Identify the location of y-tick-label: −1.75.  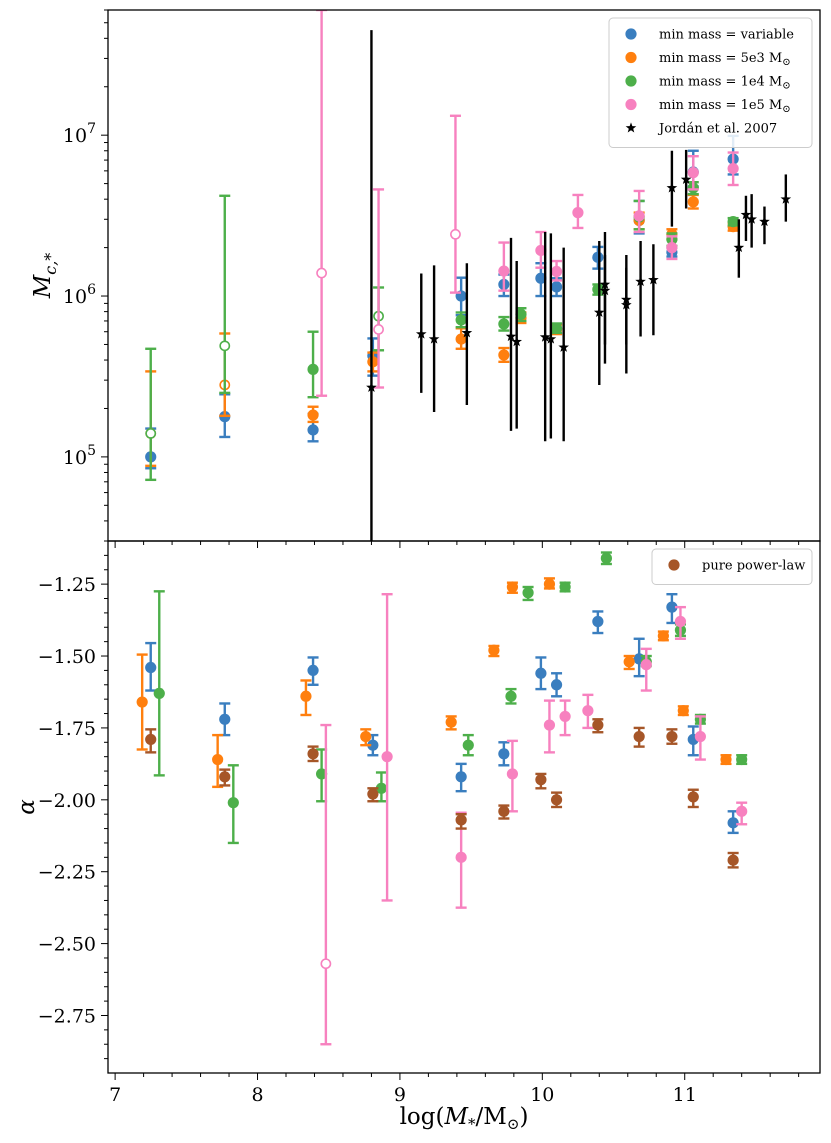
(67, 729).